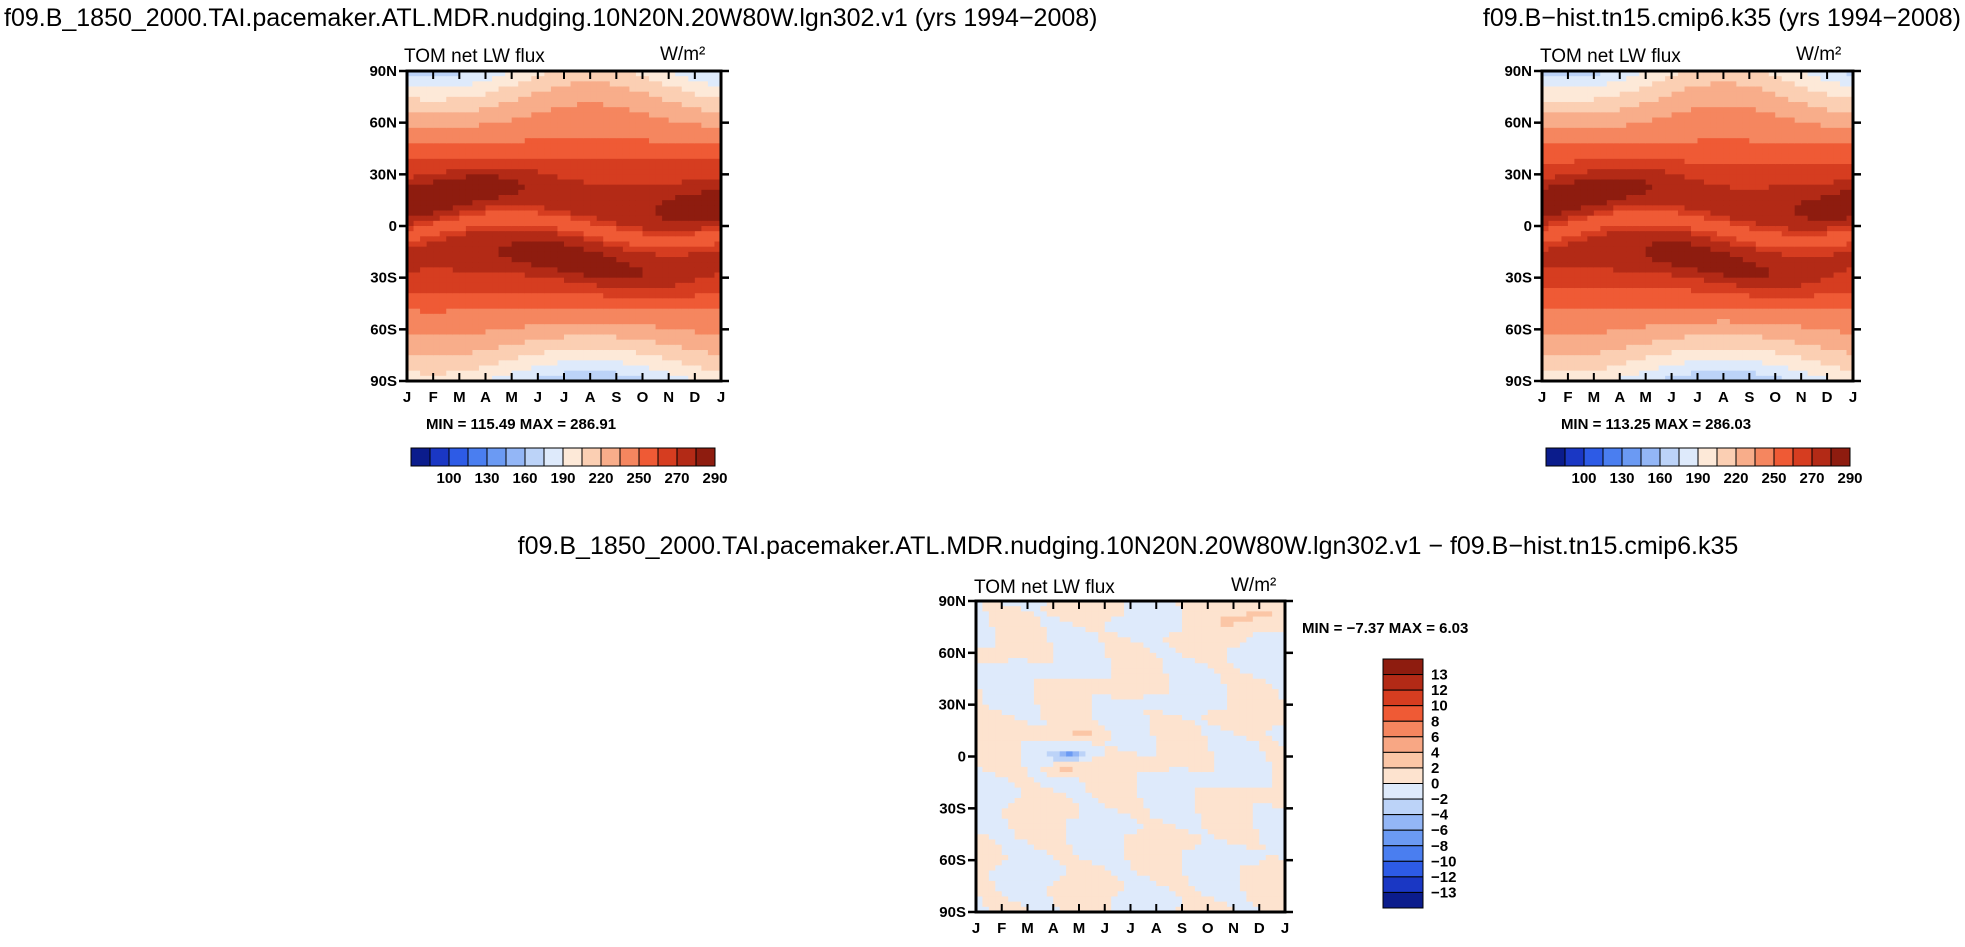 This screenshot has width=1965, height=947. What do you see at coordinates (694, 397) in the screenshot?
I see `x-tick-label: D` at bounding box center [694, 397].